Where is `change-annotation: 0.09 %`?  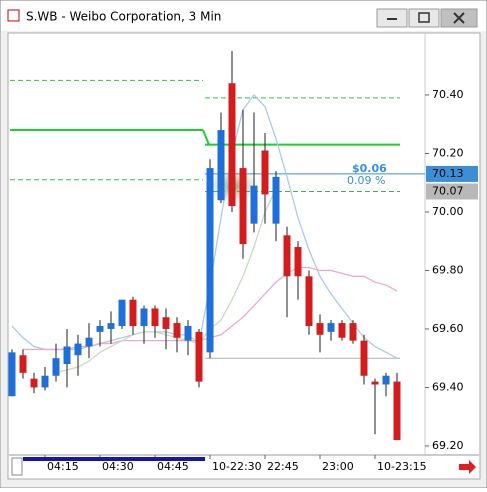 change-annotation: 0.09 % is located at coordinates (366, 180).